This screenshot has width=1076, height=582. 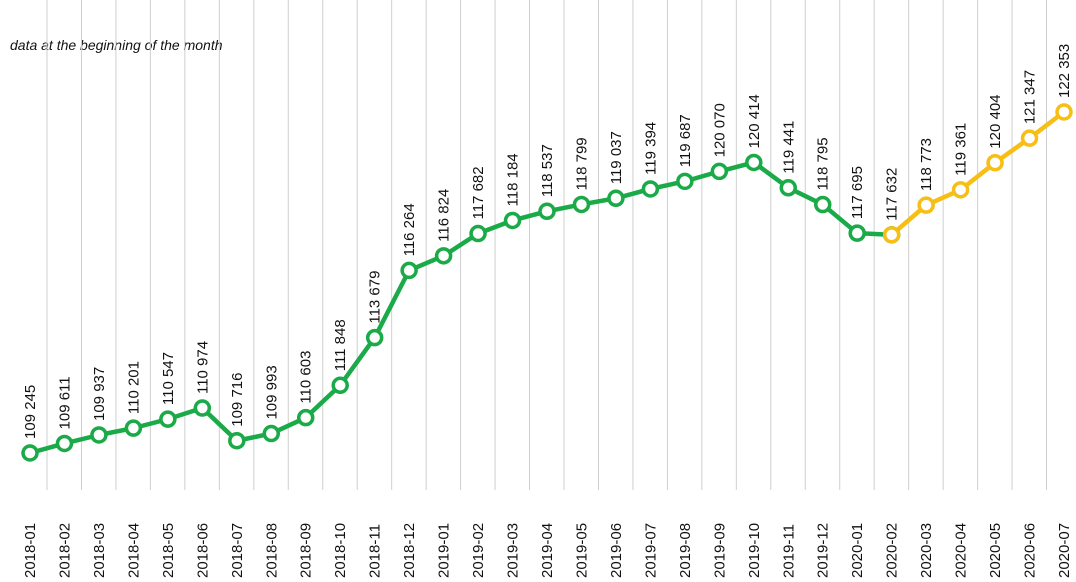 I want to click on data-label: 109 716, so click(x=237, y=400).